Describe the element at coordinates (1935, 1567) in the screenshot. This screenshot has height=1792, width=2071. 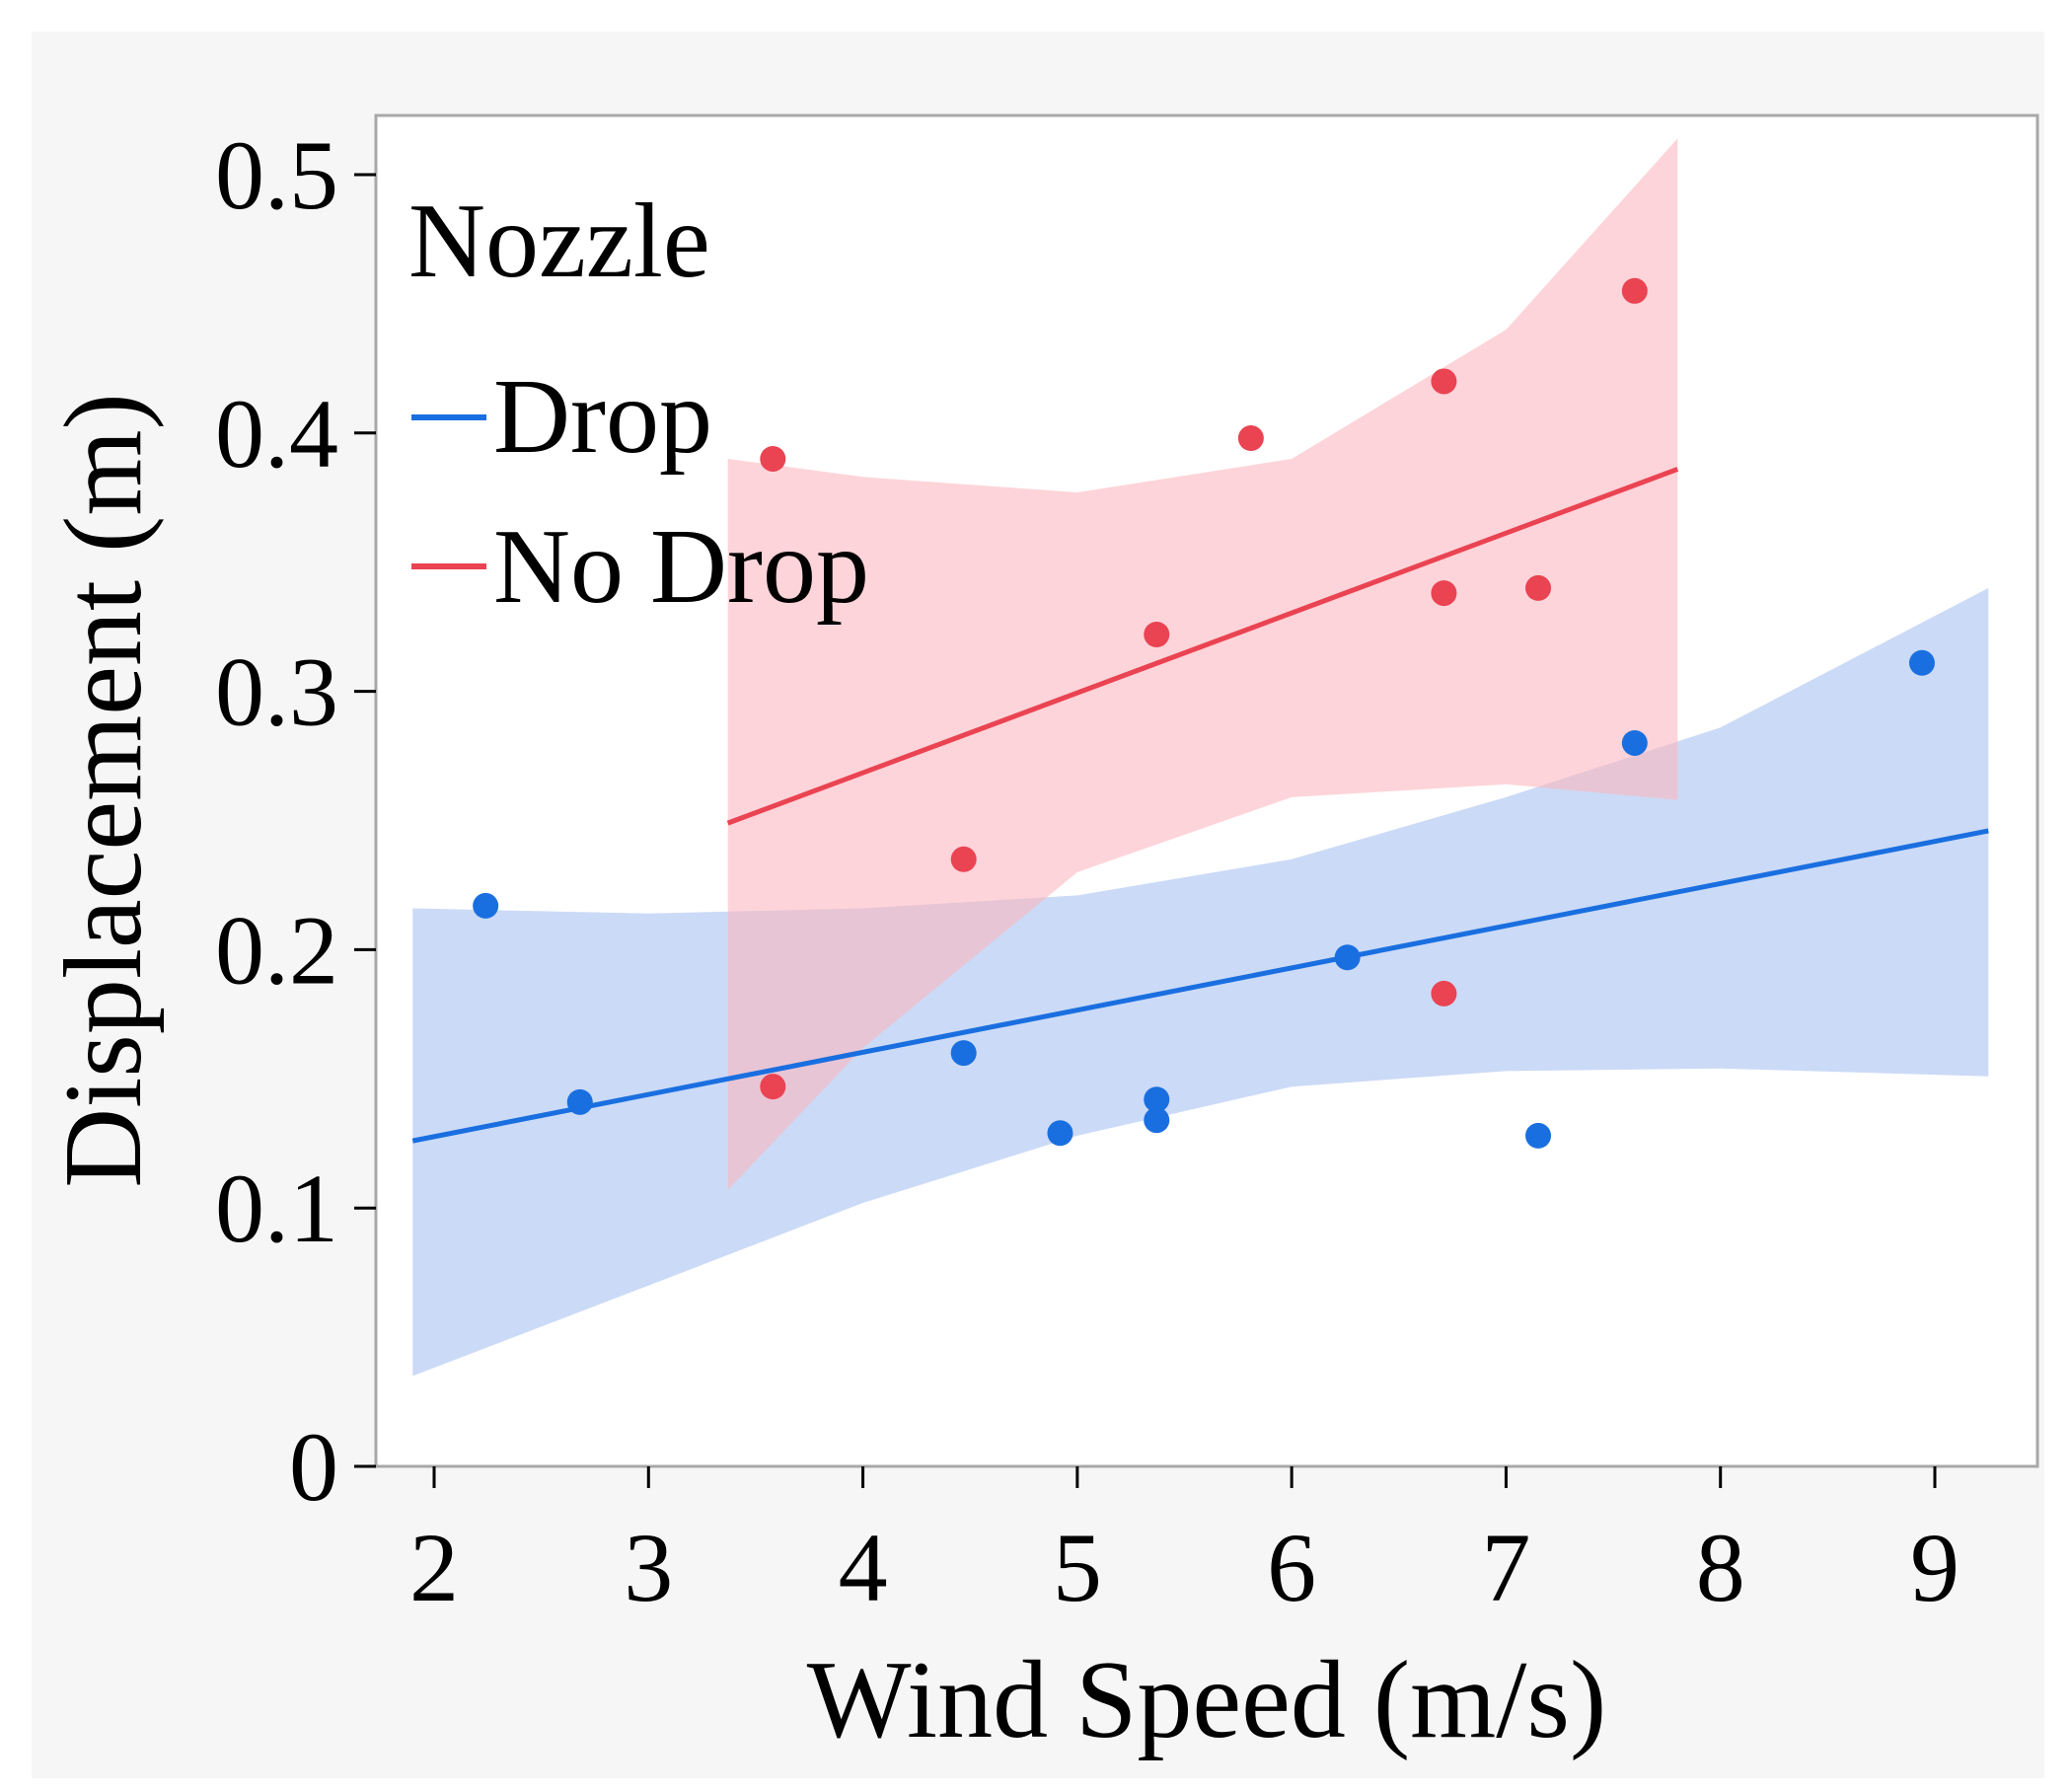
I see `x-tick-label: 9` at that location.